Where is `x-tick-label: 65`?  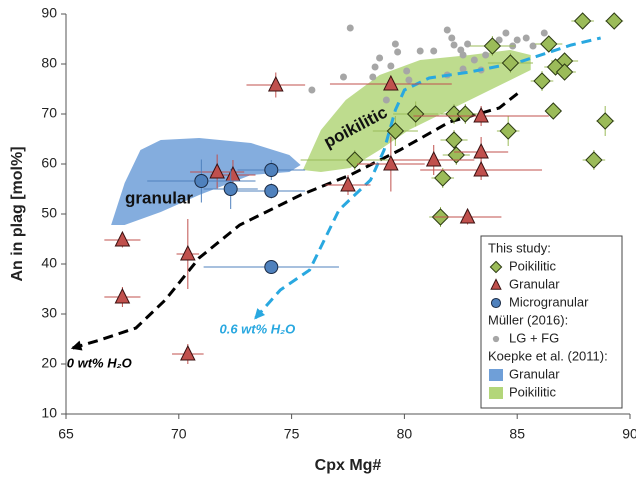
x-tick-label: 65 is located at coordinates (66, 434).